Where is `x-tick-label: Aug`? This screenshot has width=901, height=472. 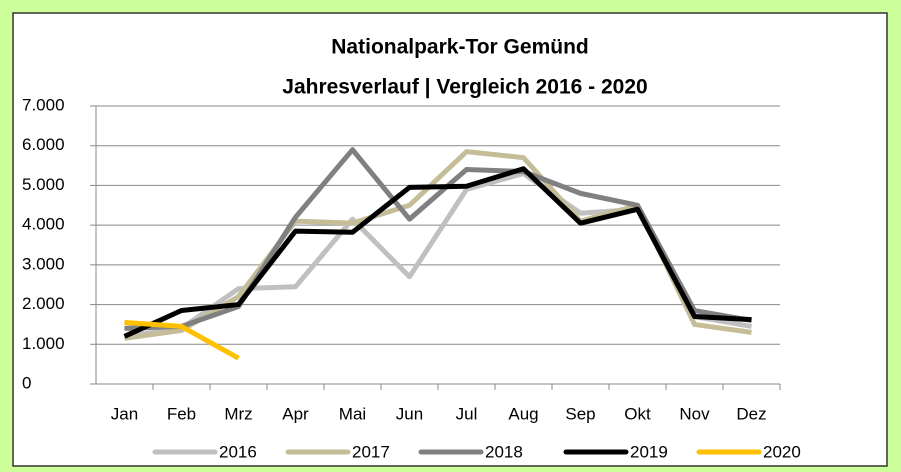 x-tick-label: Aug is located at coordinates (523, 413).